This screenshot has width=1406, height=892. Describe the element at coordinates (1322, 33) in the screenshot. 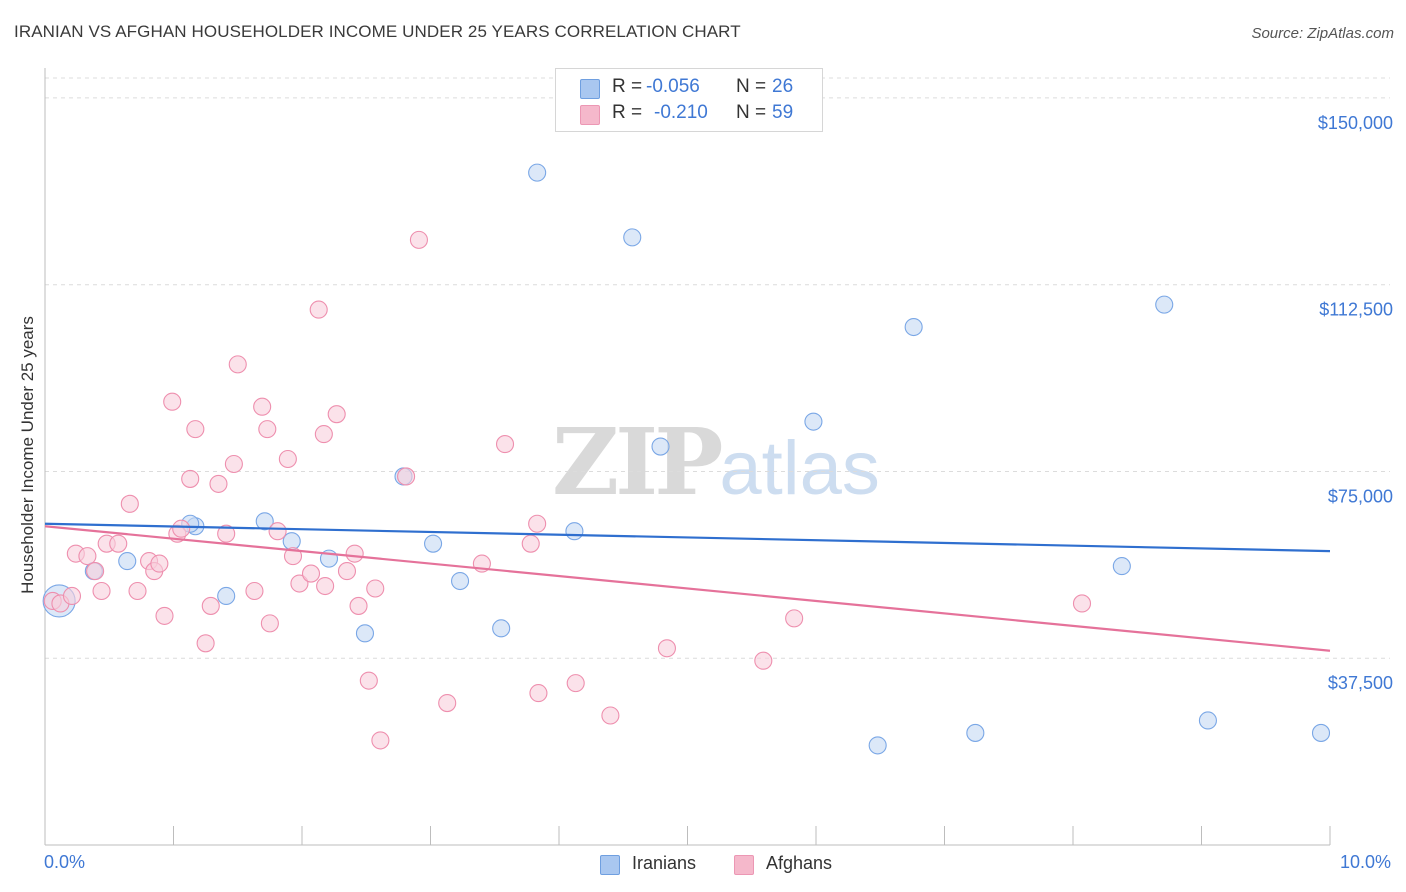

I see `source-attribution: Source: ZipAtlas.com` at that location.